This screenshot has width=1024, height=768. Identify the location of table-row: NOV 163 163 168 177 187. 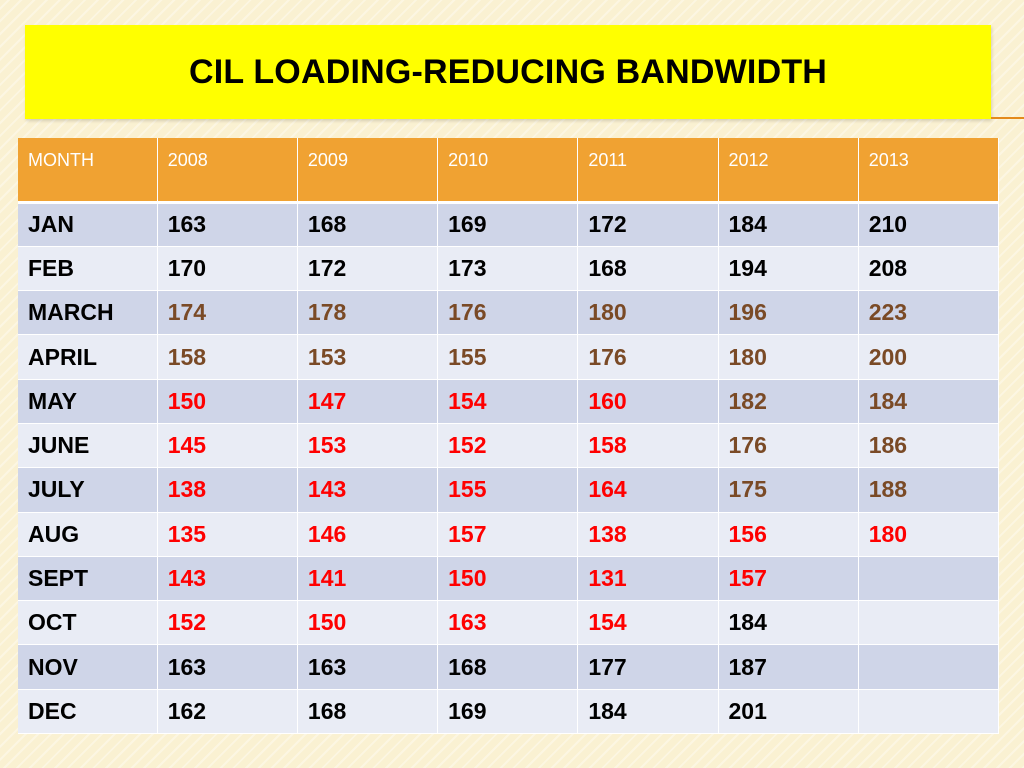
(509, 667).